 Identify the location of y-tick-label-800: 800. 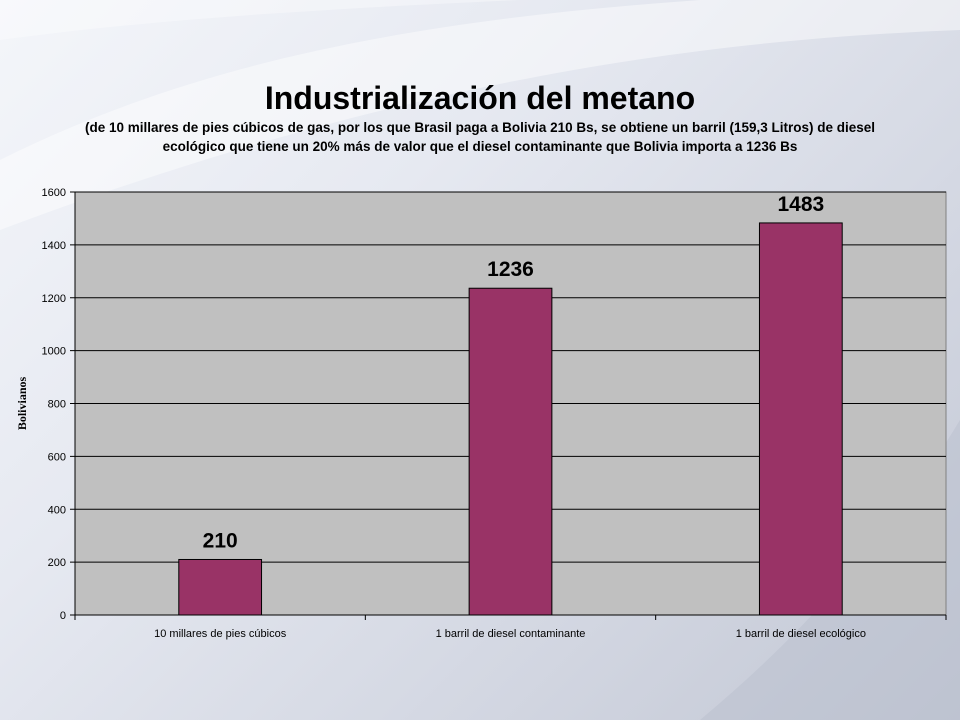
(57, 405).